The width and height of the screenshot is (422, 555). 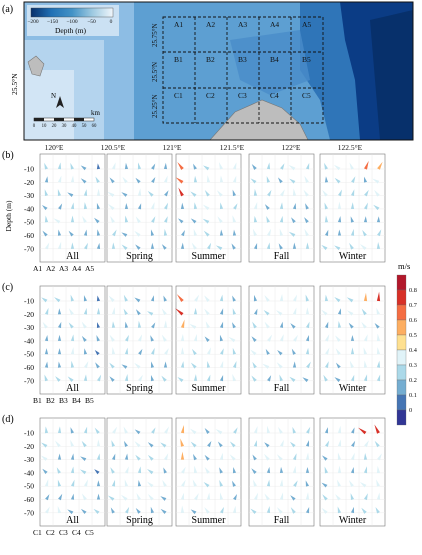 What do you see at coordinates (413, 290) in the screenshot?
I see `colorbar-tick: 0.8` at bounding box center [413, 290].